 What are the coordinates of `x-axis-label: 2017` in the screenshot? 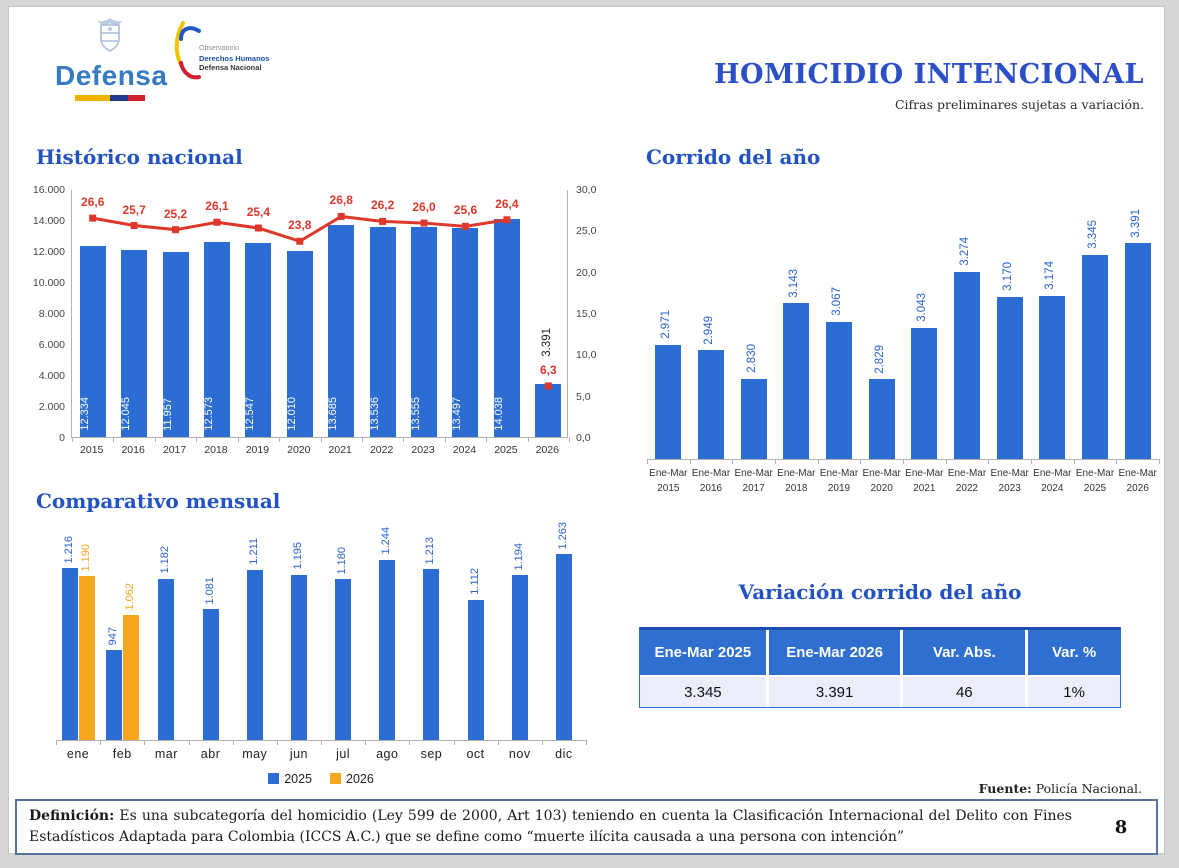 It's located at (174, 450).